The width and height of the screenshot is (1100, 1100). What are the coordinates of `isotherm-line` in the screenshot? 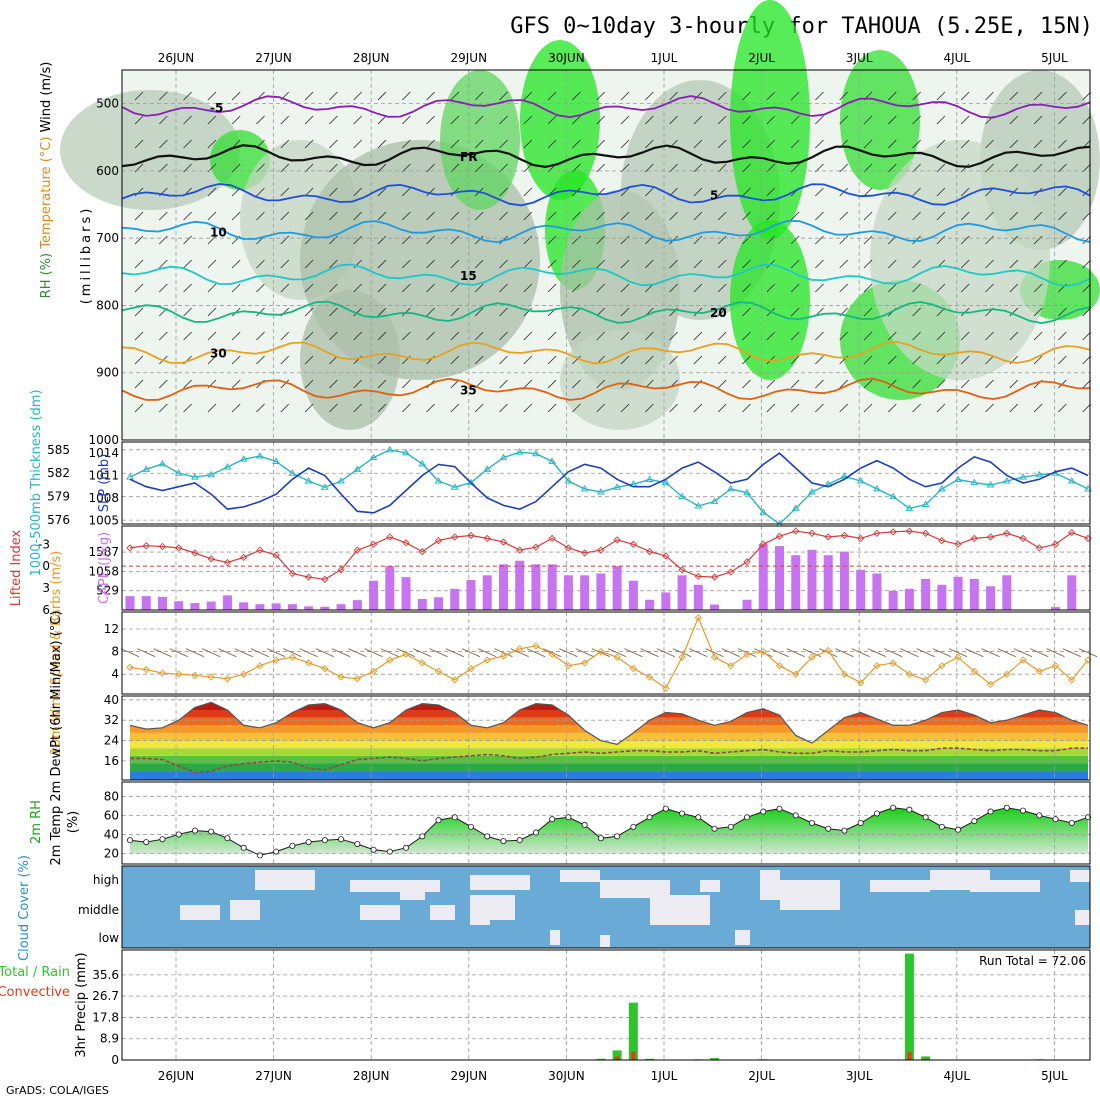 It's located at (606, 275).